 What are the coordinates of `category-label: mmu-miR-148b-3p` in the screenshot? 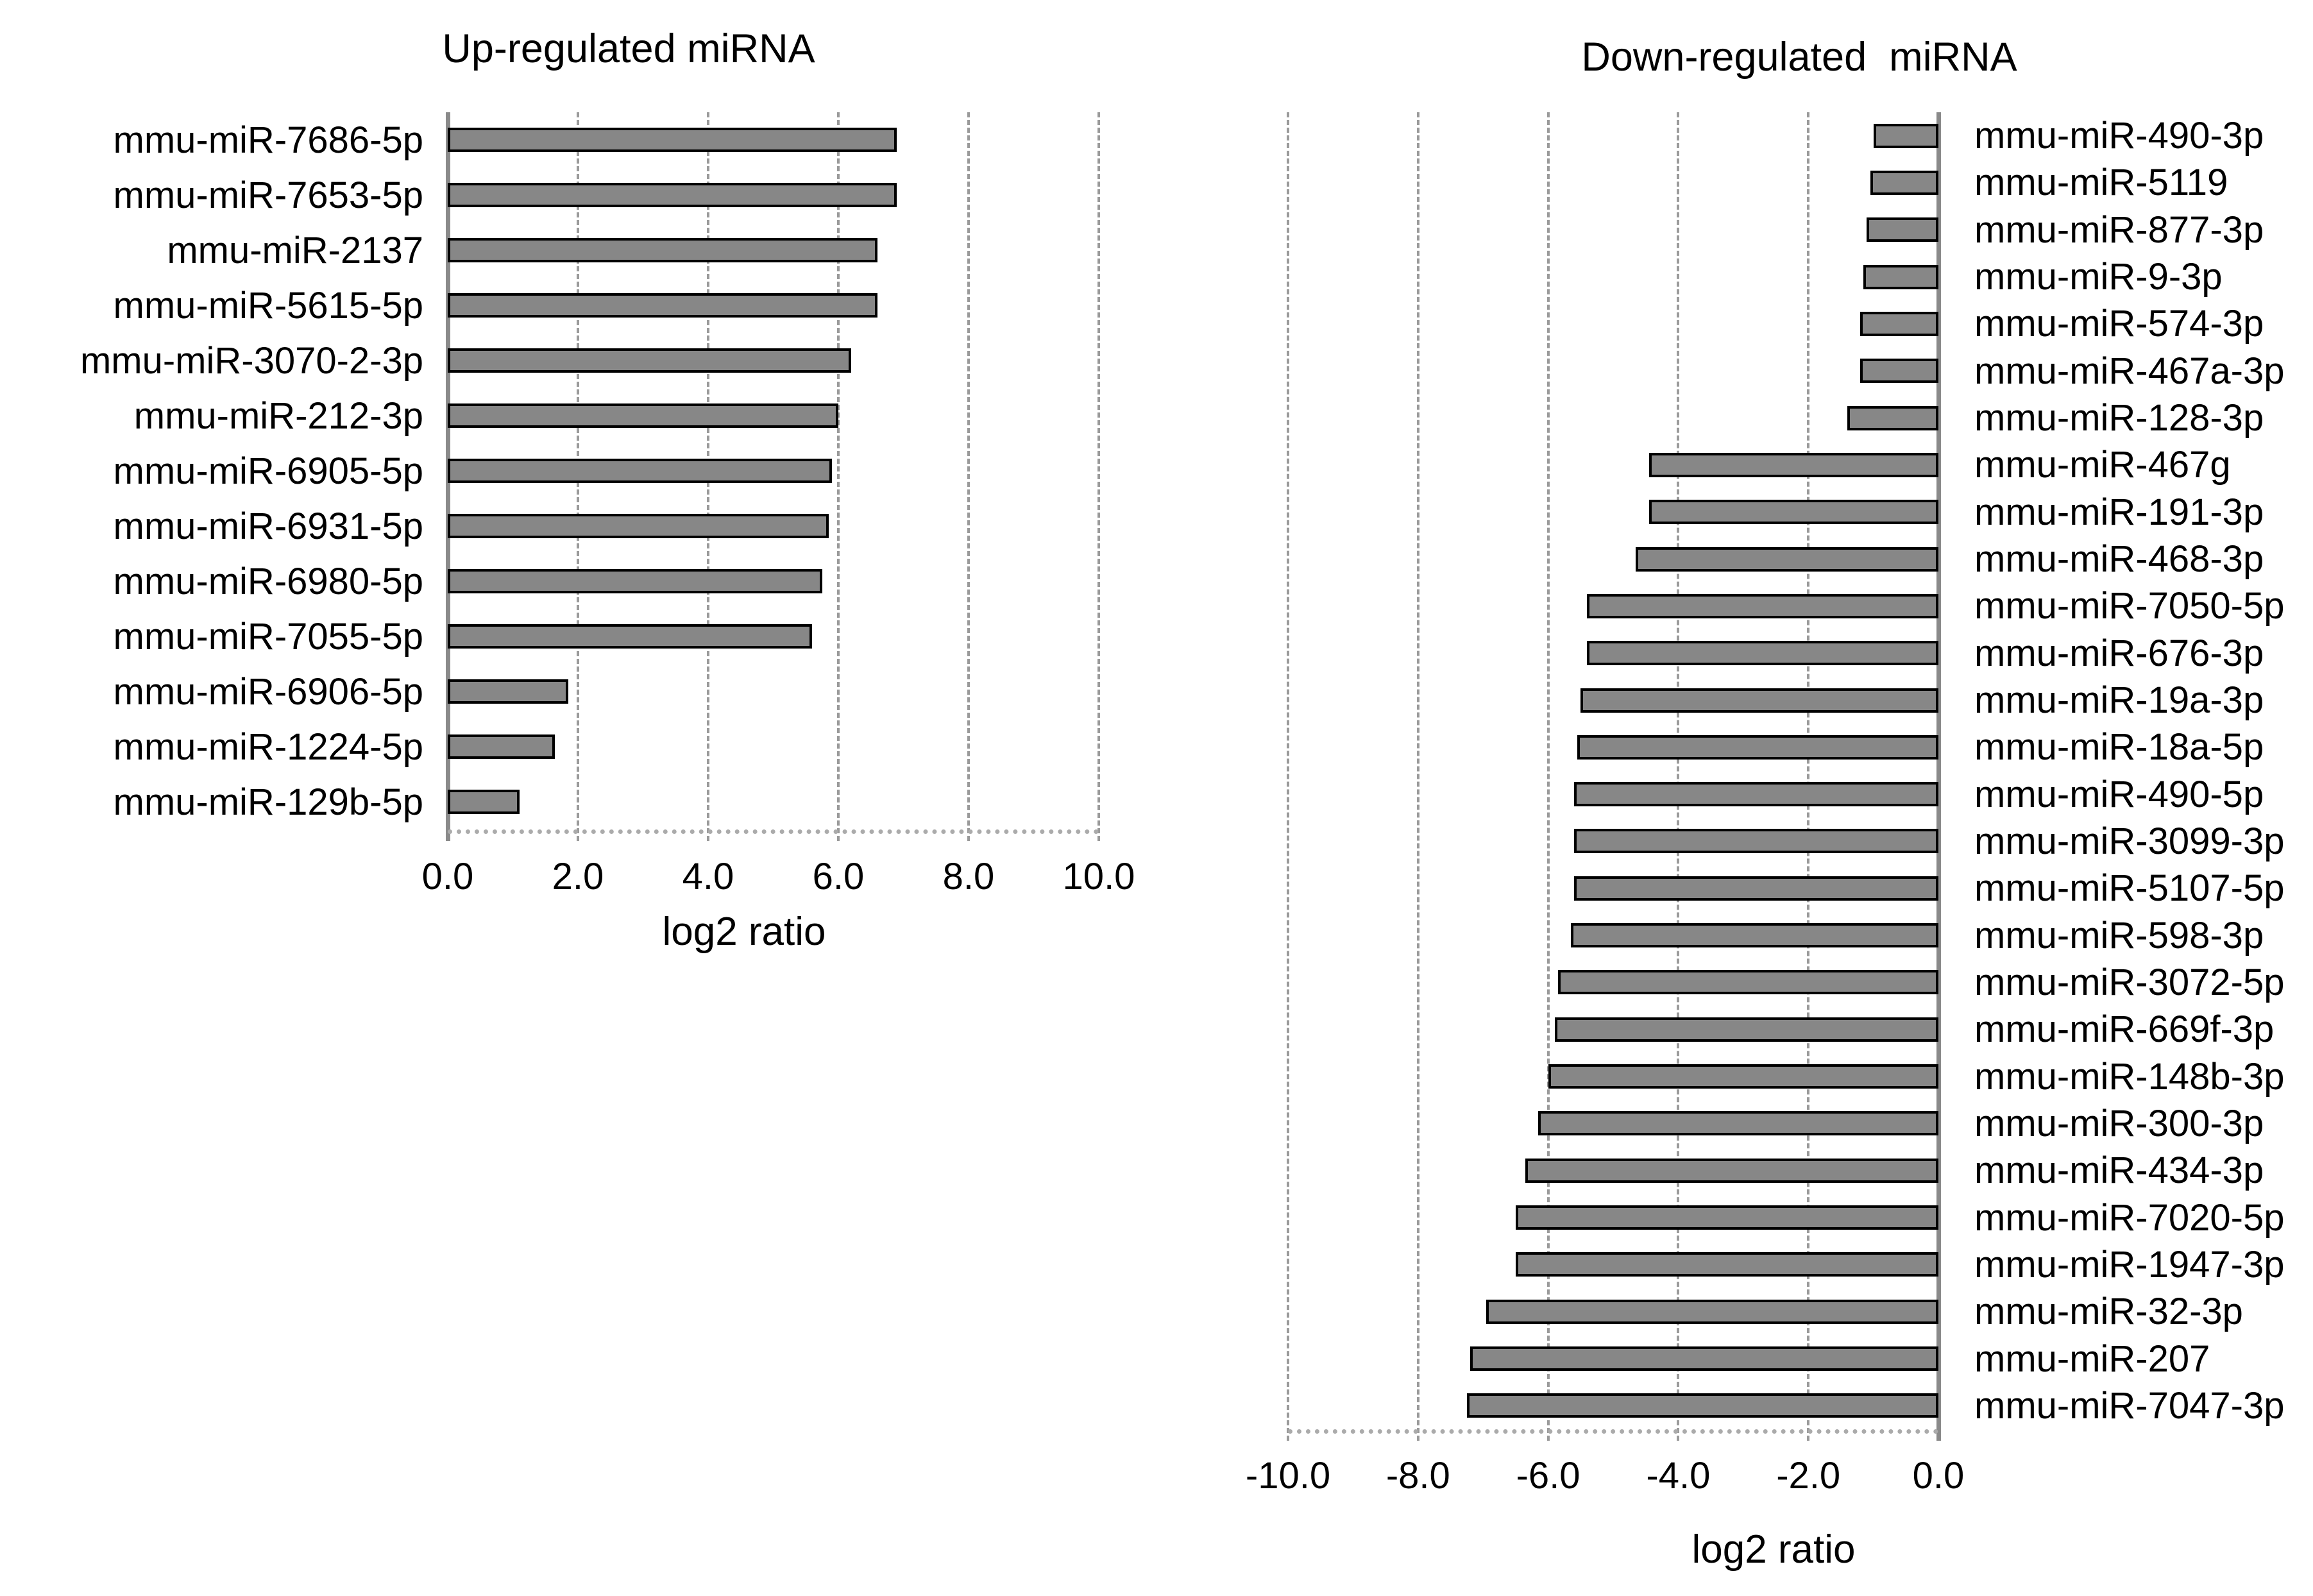 It's located at (2129, 1076).